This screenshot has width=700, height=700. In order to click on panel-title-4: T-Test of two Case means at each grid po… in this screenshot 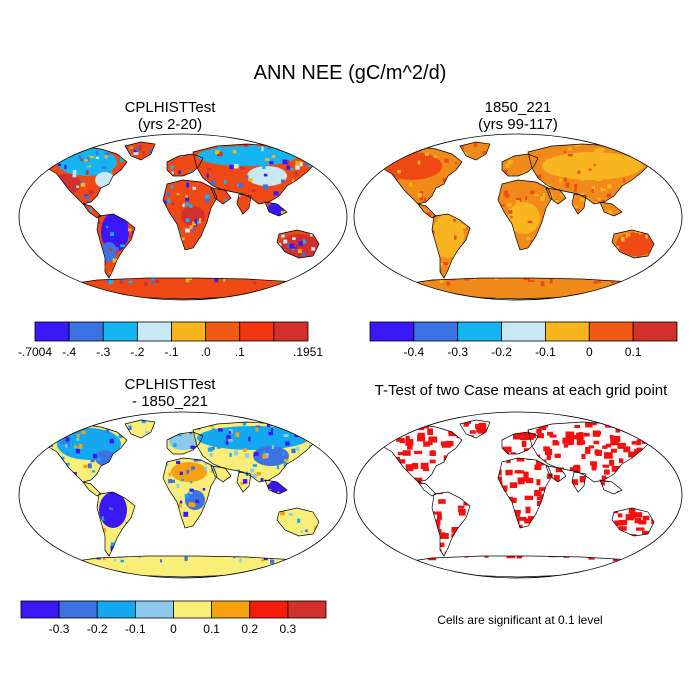, I will do `click(521, 390)`.